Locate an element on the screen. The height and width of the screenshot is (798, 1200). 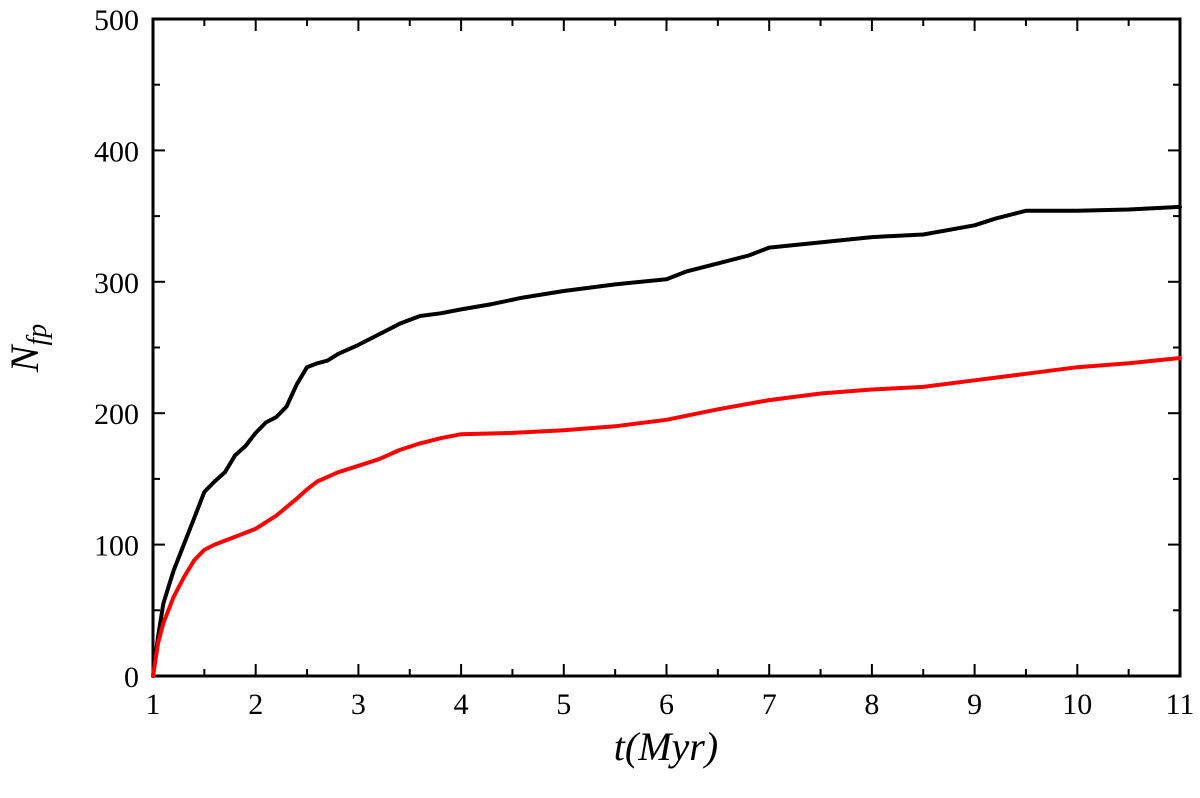
x-tick-label: 6 is located at coordinates (666, 704).